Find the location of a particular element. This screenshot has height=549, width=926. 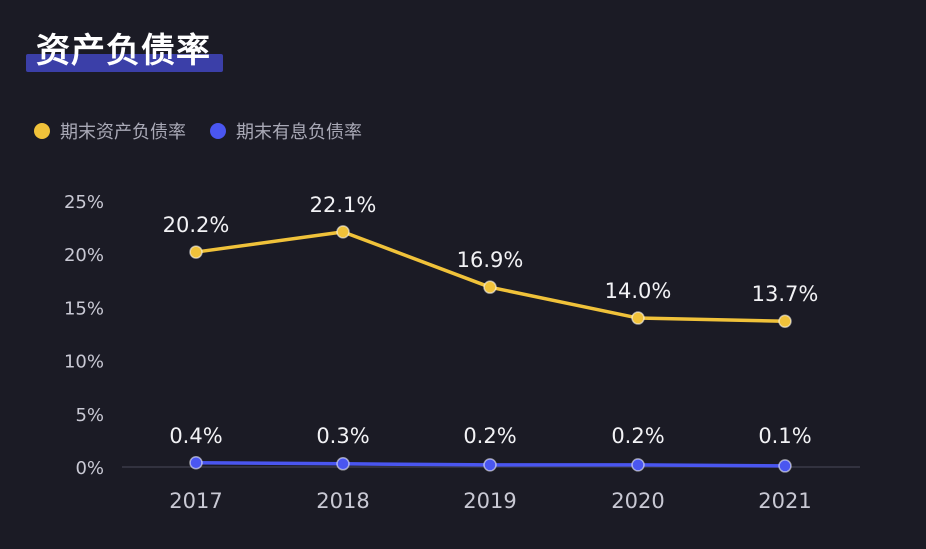

legend-label-series-2: 期末有息负债率 is located at coordinates (299, 132).